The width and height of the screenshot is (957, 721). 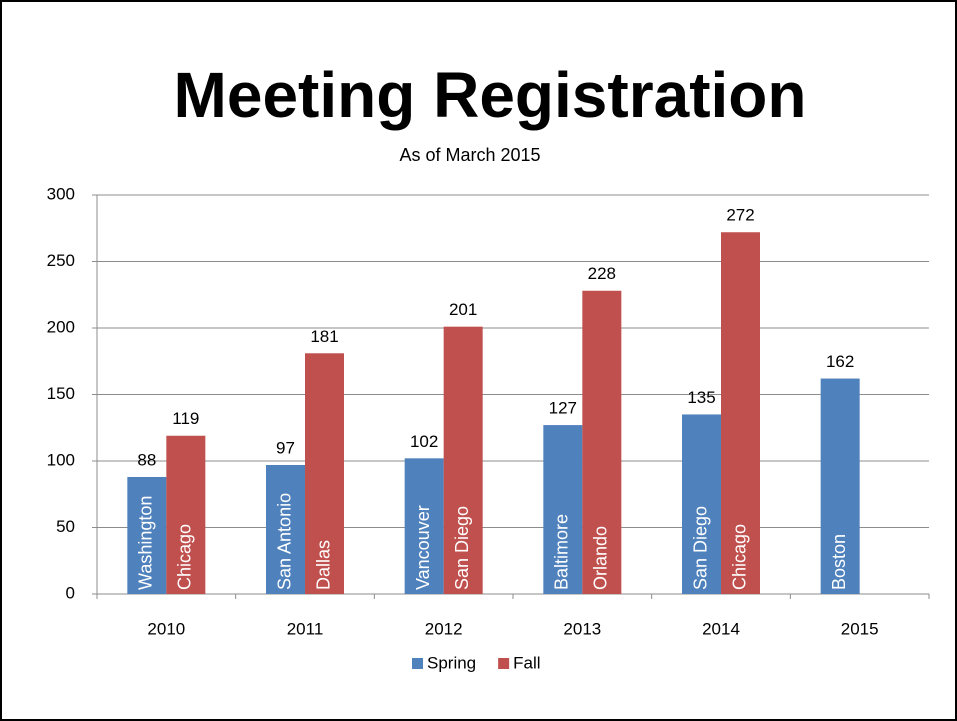 What do you see at coordinates (61, 459) in the screenshot?
I see `y-tick-label: 100` at bounding box center [61, 459].